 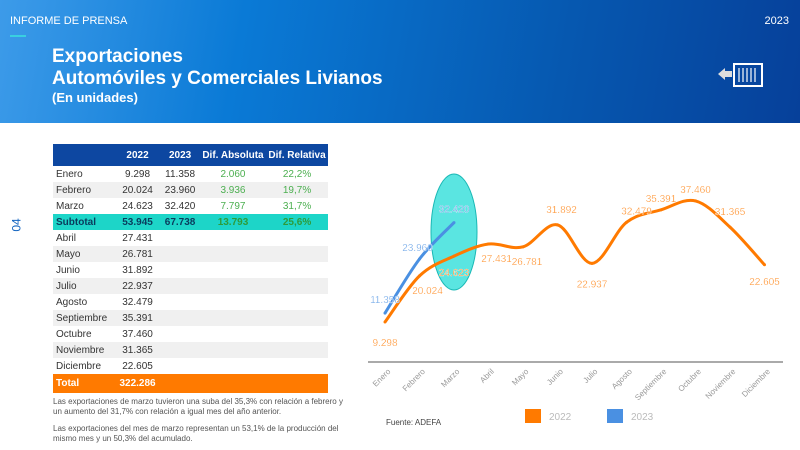 I want to click on table-cell: 35.391, so click(x=137, y=318).